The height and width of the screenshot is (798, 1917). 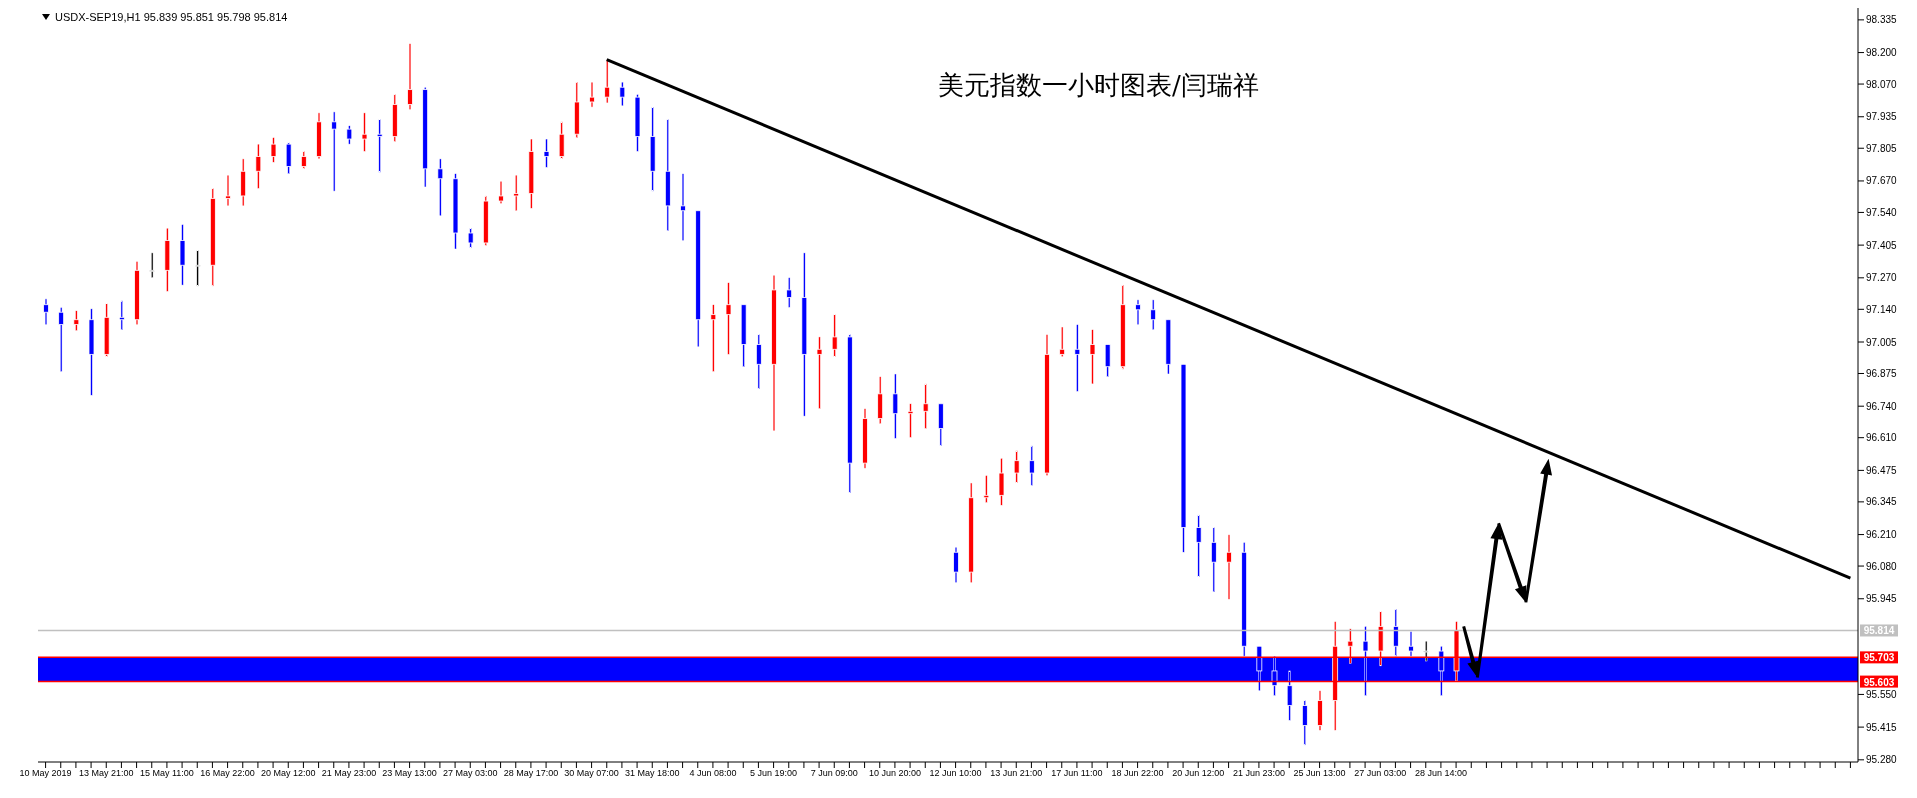 I want to click on x-tick-label: 18 Jun 22:00, so click(x=1137, y=773).